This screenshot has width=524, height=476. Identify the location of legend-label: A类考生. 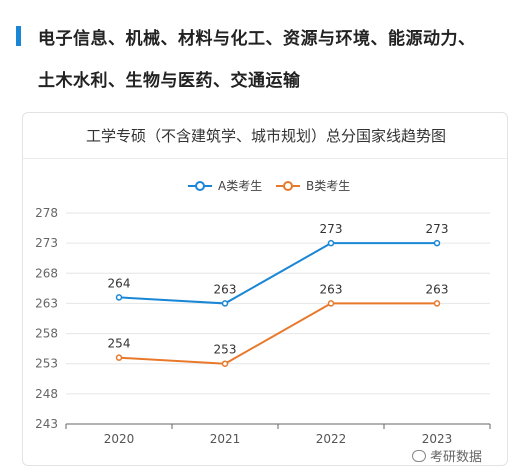
(240, 186).